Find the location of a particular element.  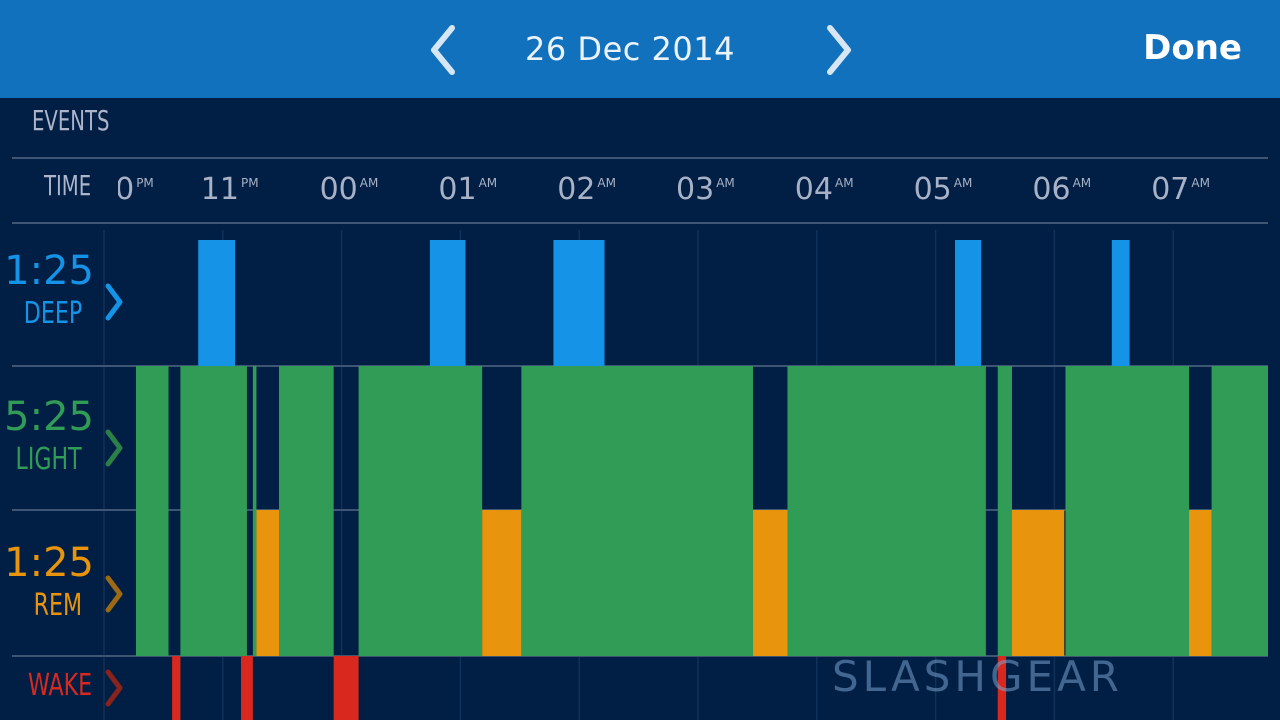

time-tick-hour: 05 is located at coordinates (932, 189).